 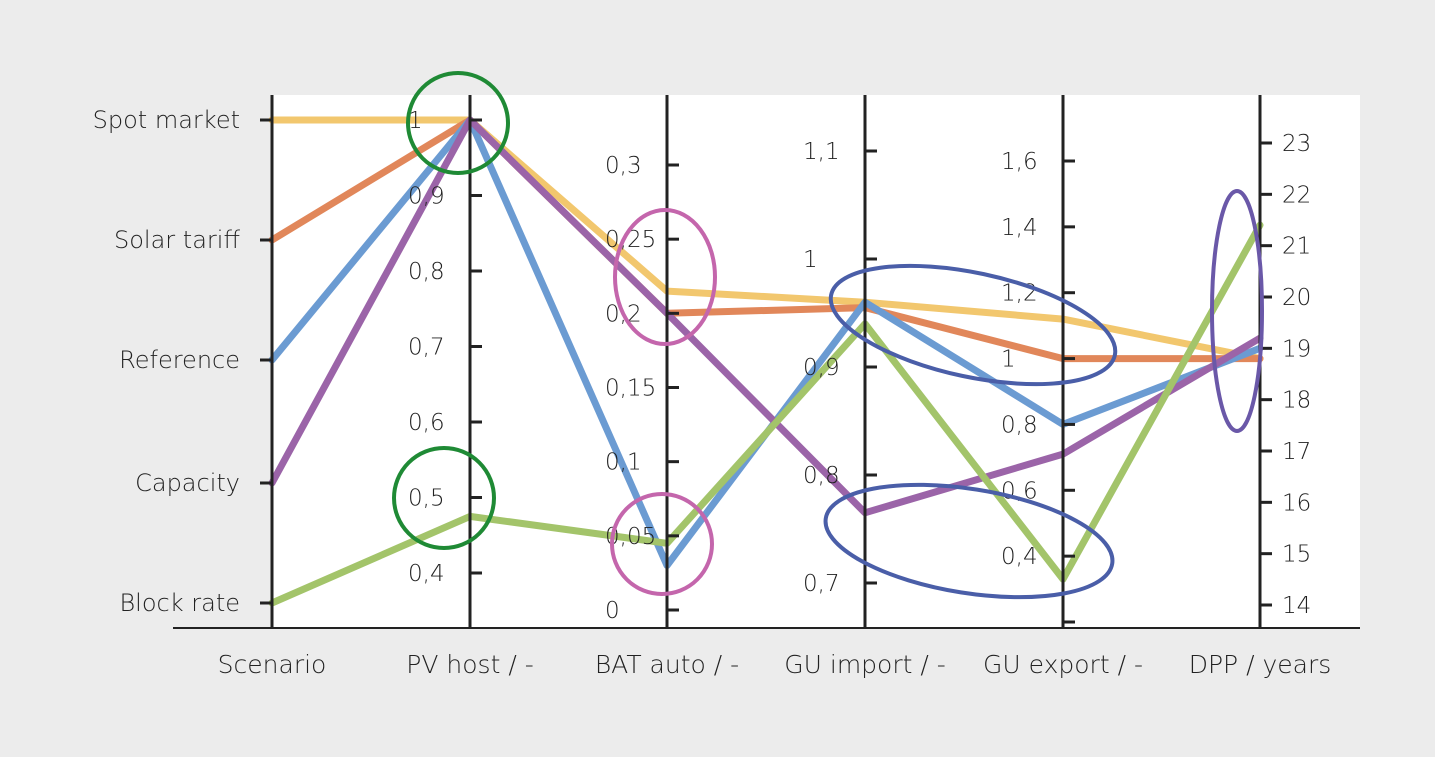 I want to click on tick-label: 0,3, so click(x=623, y=166).